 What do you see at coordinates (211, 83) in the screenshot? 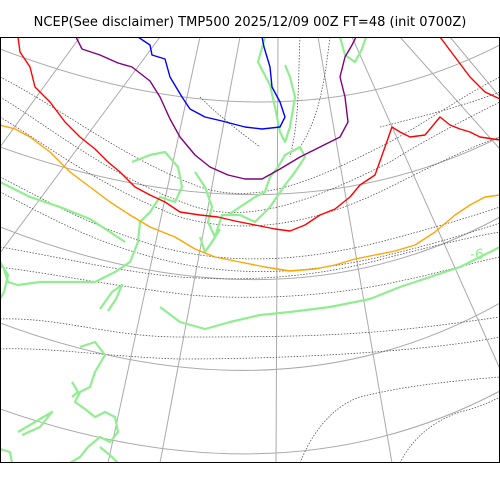
I see `contour-blue` at bounding box center [211, 83].